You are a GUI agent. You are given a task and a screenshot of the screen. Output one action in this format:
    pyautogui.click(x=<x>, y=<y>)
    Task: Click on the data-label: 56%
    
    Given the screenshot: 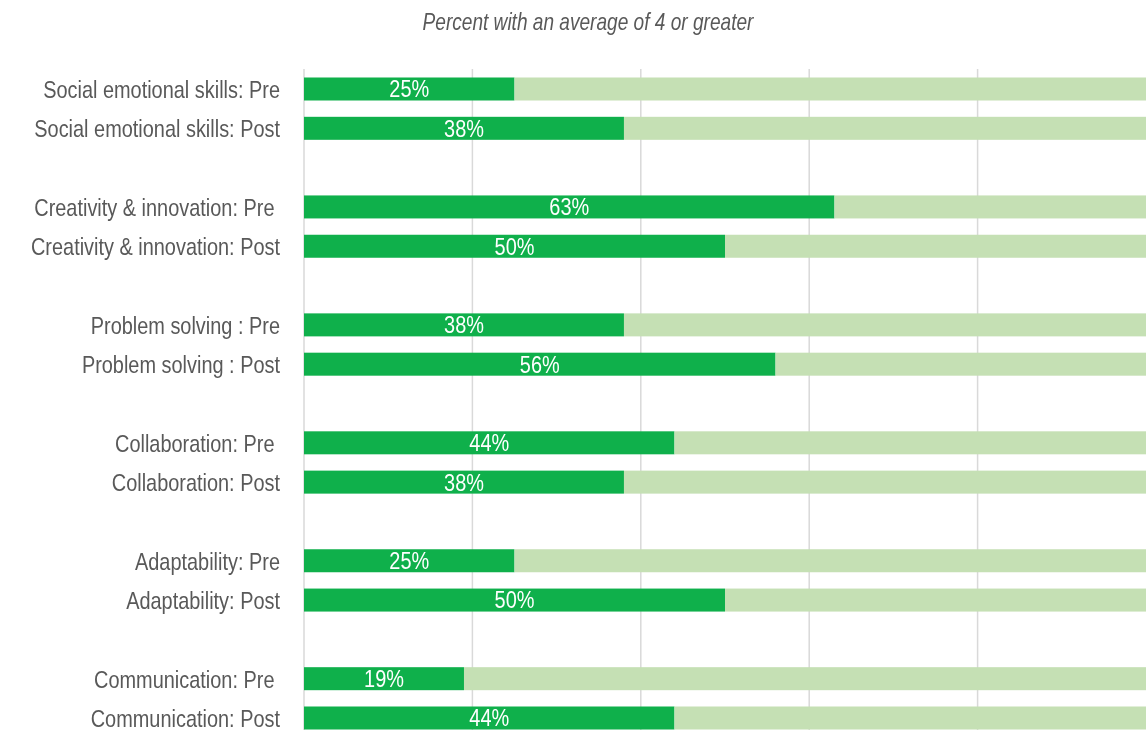 What is the action you would take?
    pyautogui.click(x=539, y=364)
    